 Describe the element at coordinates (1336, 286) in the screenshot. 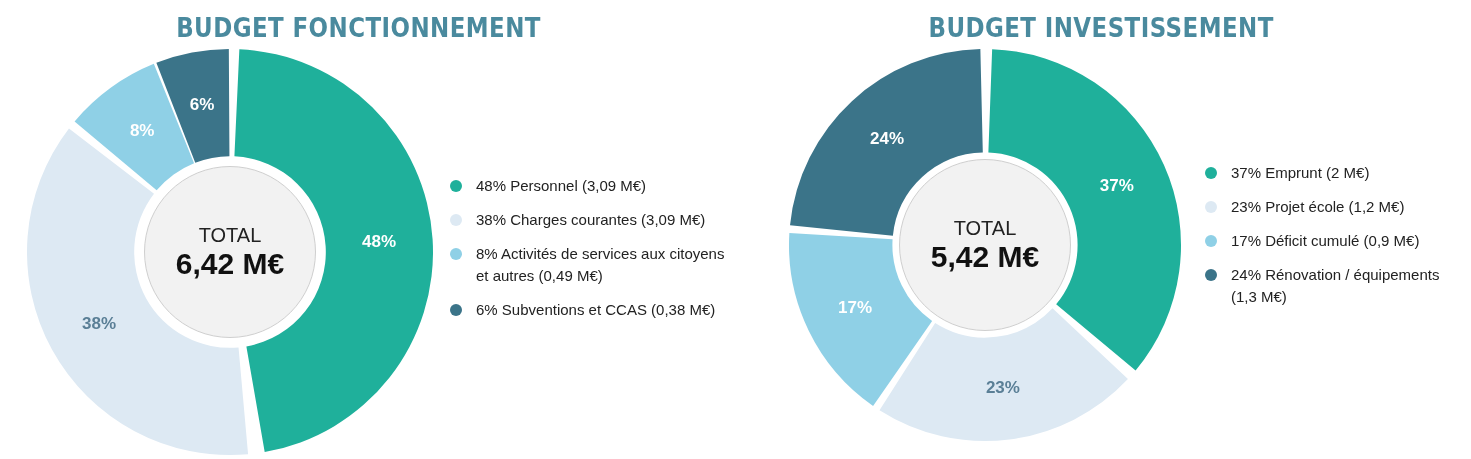

I see `legend-label: 24% Rénovation / équipements (1,3 M€)` at that location.